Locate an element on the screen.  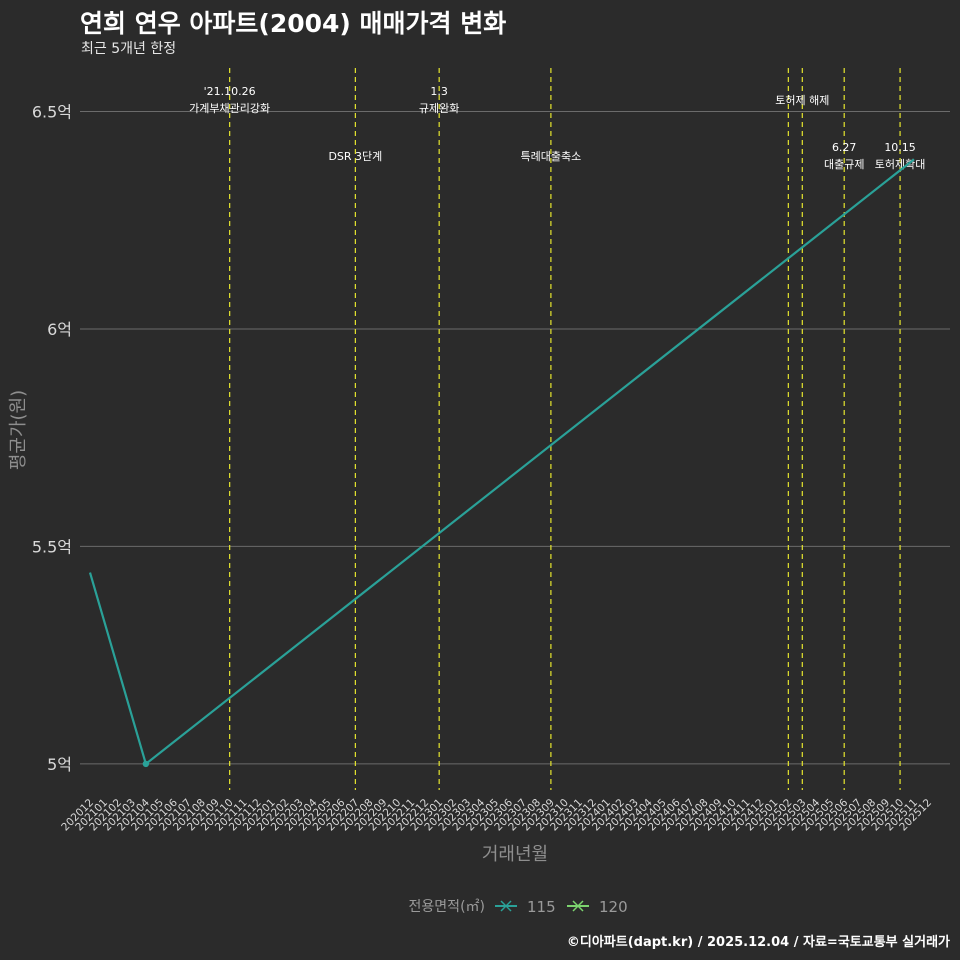
event-date-label: 1.3 is located at coordinates (439, 91).